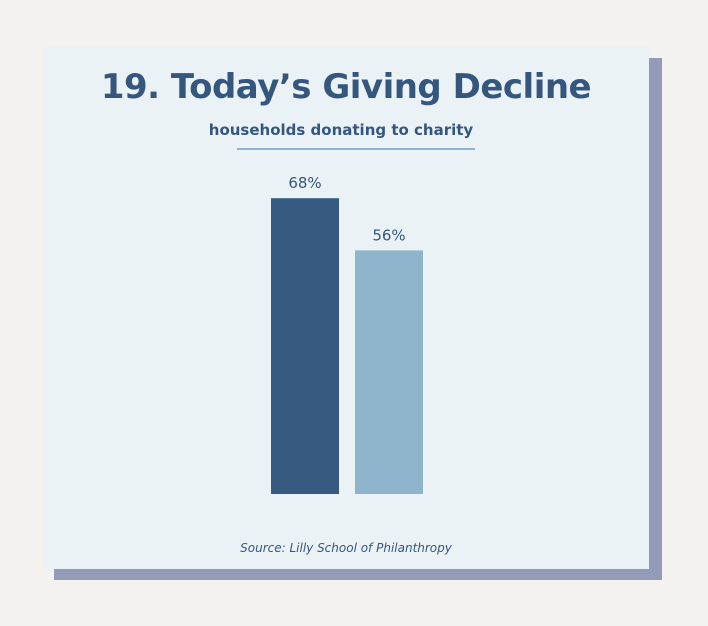 The width and height of the screenshot is (708, 626). I want to click on bar-2-value-label: 56%, so click(388, 235).